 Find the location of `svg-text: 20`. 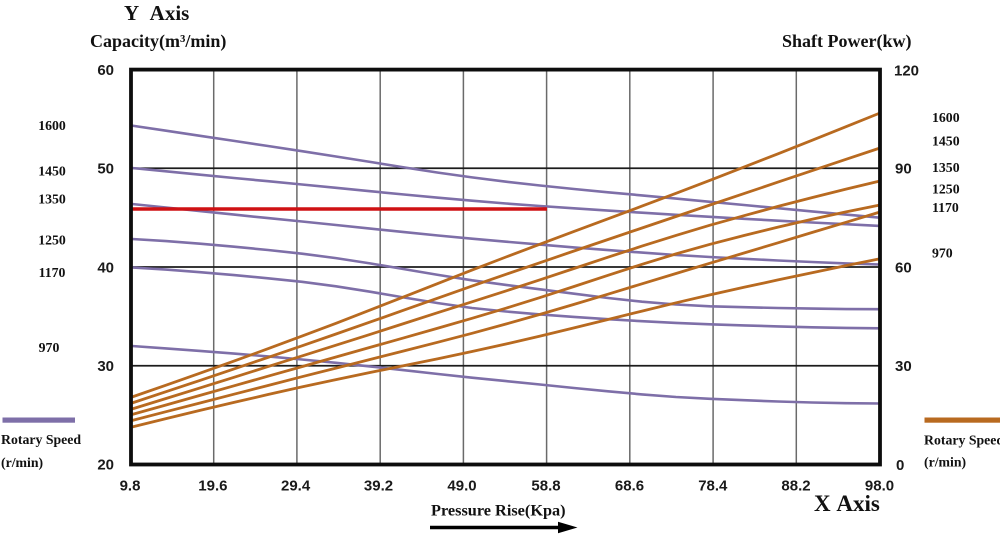

svg-text: 20 is located at coordinates (105, 465).